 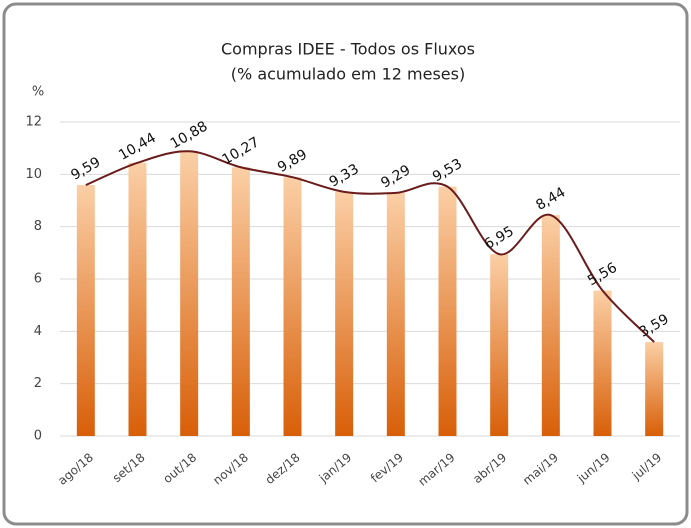 What do you see at coordinates (38, 226) in the screenshot?
I see `y-tick-label: 8` at bounding box center [38, 226].